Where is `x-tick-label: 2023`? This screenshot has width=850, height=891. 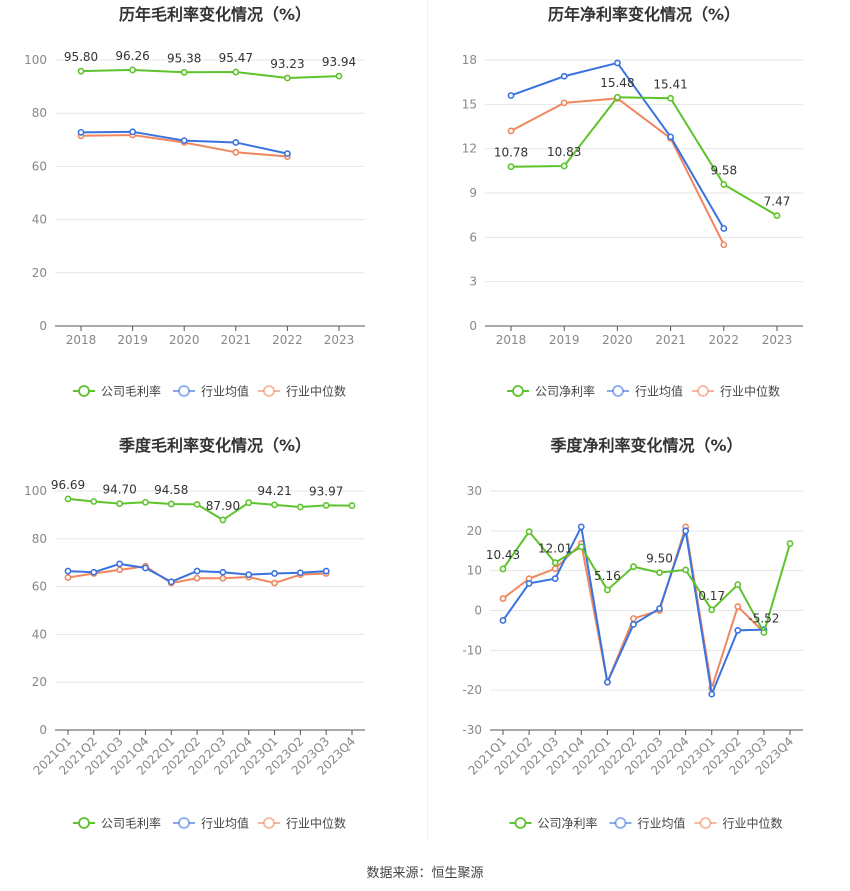
x-tick-label: 2023 is located at coordinates (777, 340).